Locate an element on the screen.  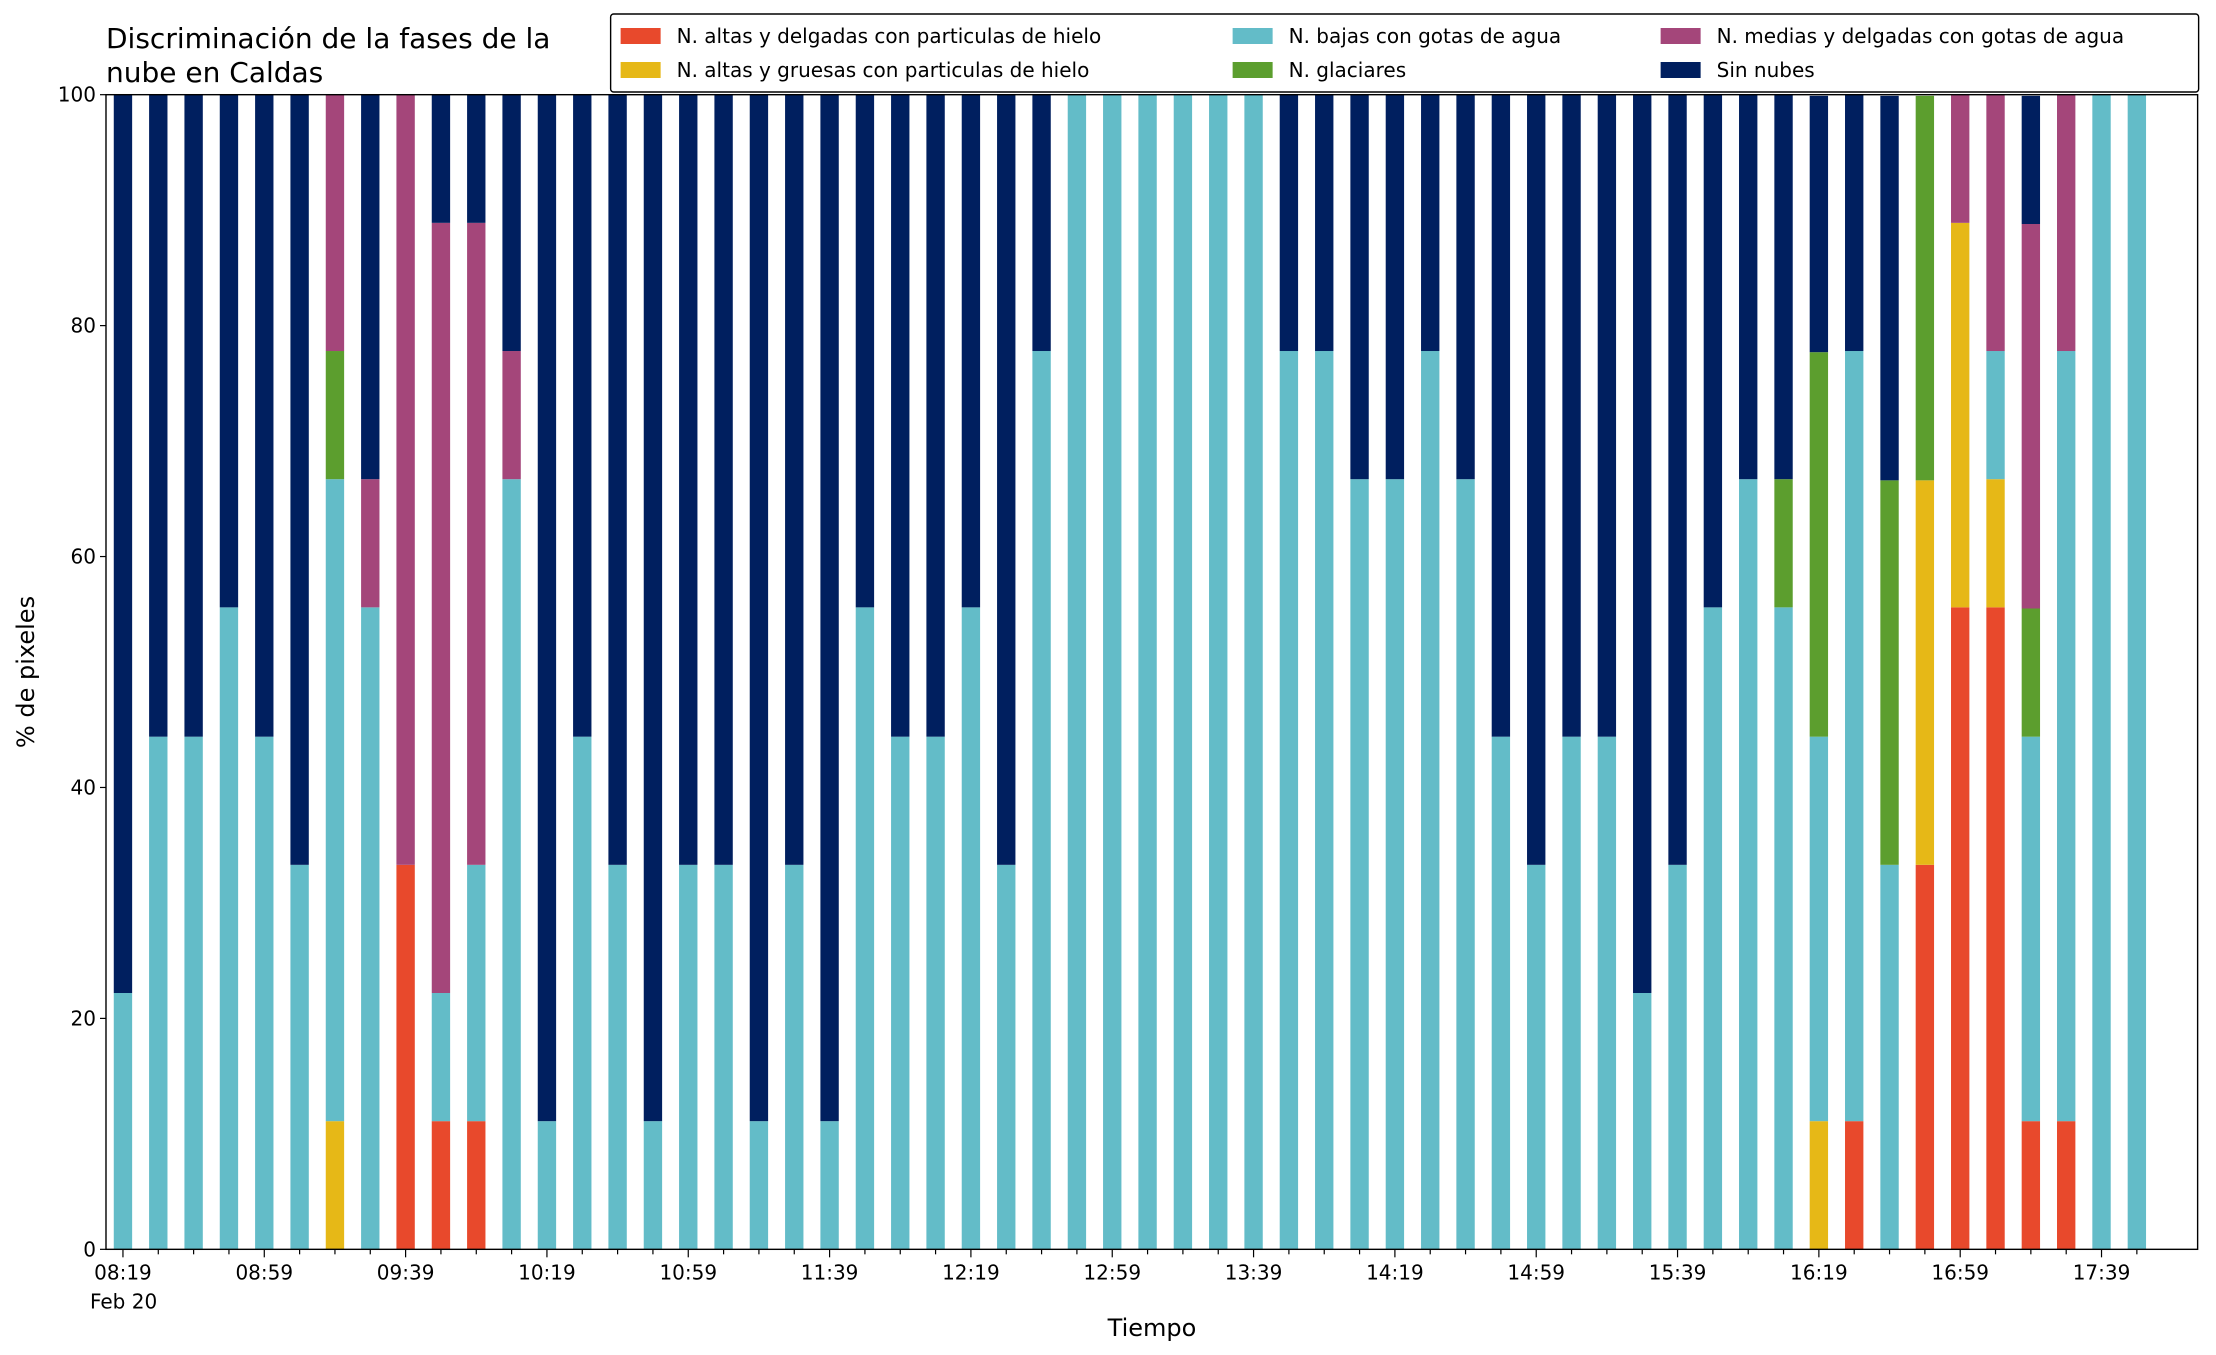
x-tick-label: 15:39 is located at coordinates (1678, 1272).